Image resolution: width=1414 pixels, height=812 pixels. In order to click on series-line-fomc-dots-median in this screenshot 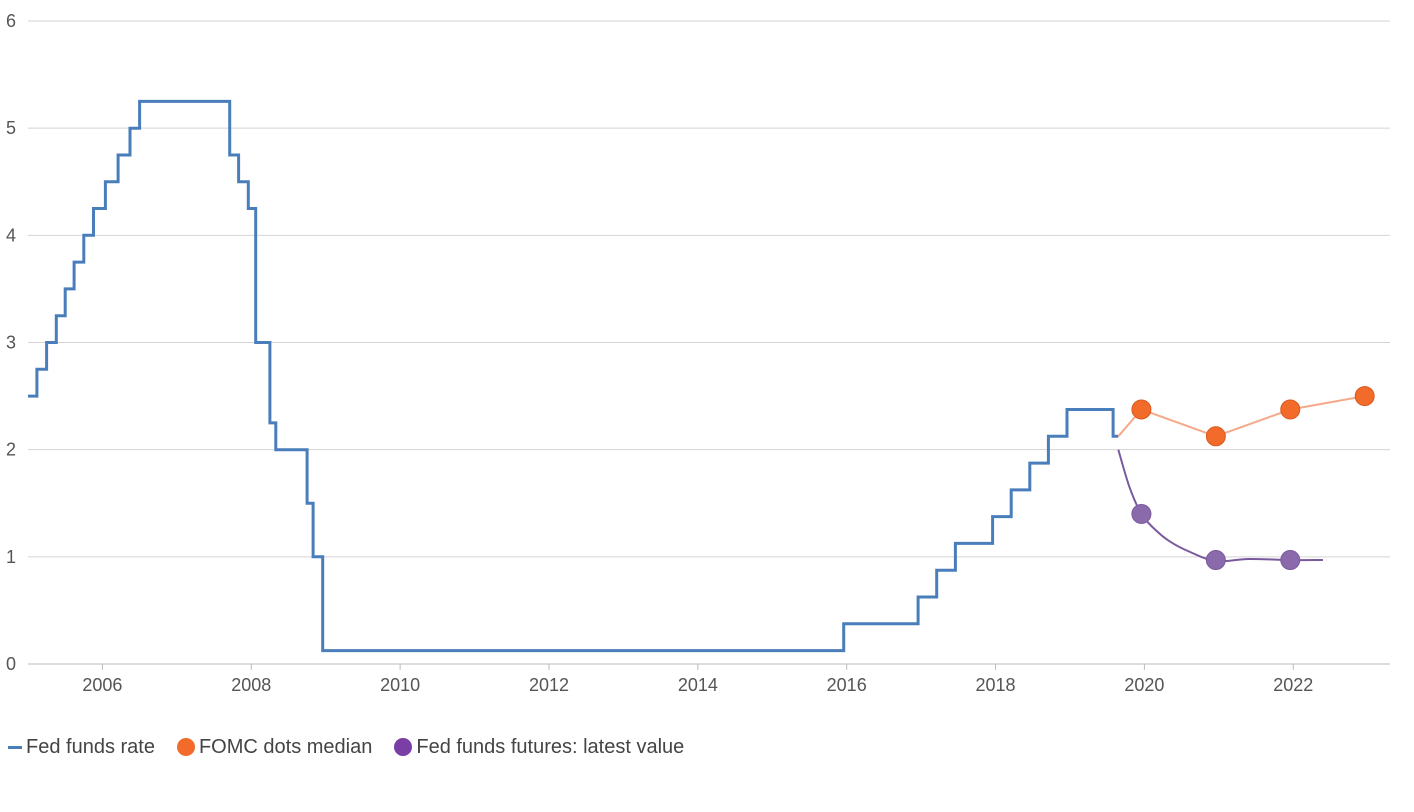, I will do `click(1241, 416)`.